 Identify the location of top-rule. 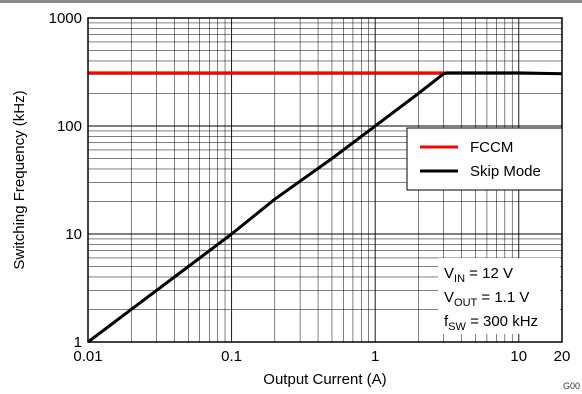
(291, 1).